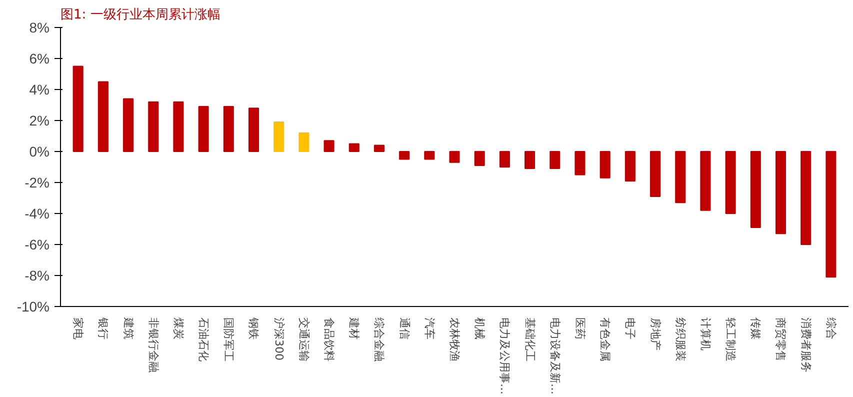 The image size is (853, 397). What do you see at coordinates (39, 152) in the screenshot?
I see `y-tick-label: 0%` at bounding box center [39, 152].